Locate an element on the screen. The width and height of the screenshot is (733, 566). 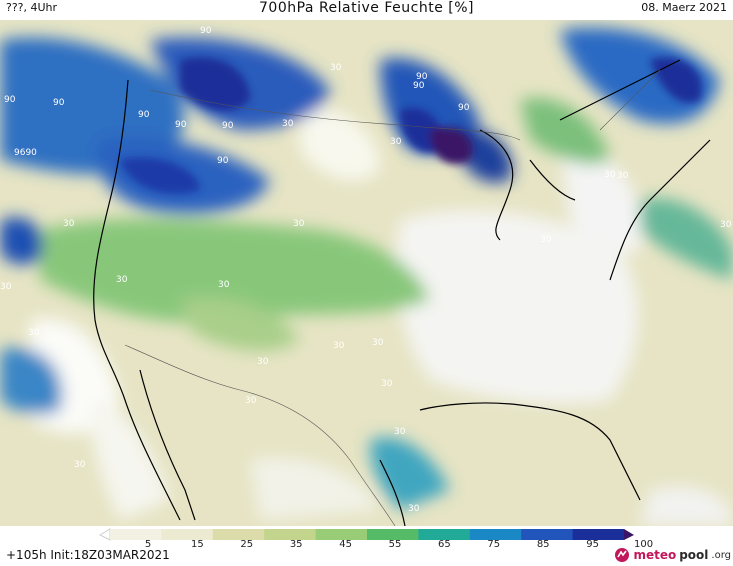
meteopool-logo-icon is located at coordinates (622, 555).